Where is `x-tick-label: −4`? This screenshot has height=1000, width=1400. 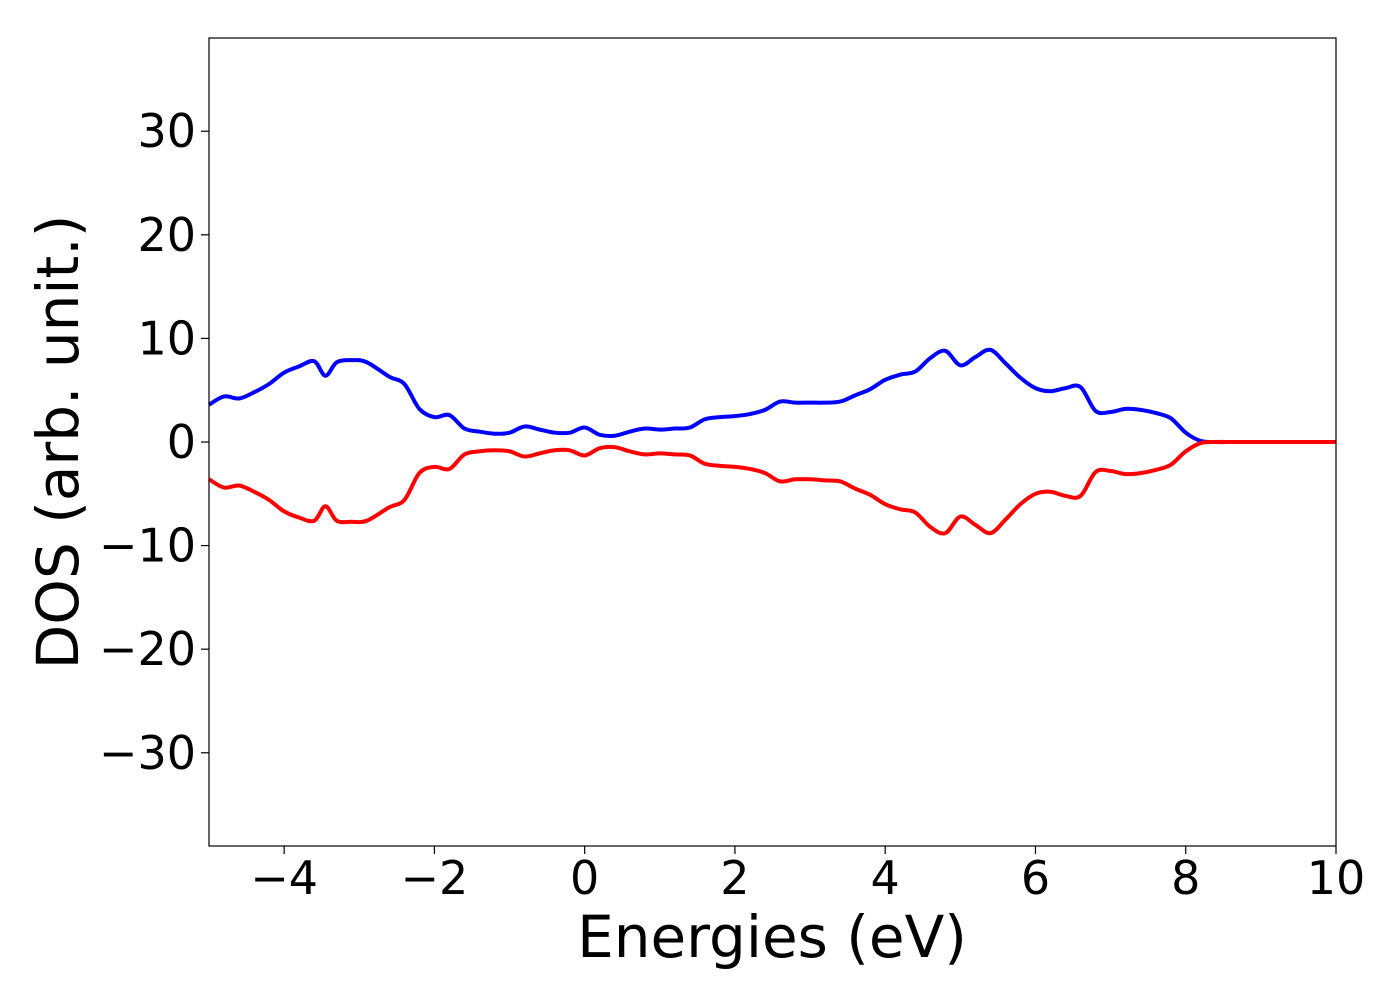
x-tick-label: −4 is located at coordinates (284, 878).